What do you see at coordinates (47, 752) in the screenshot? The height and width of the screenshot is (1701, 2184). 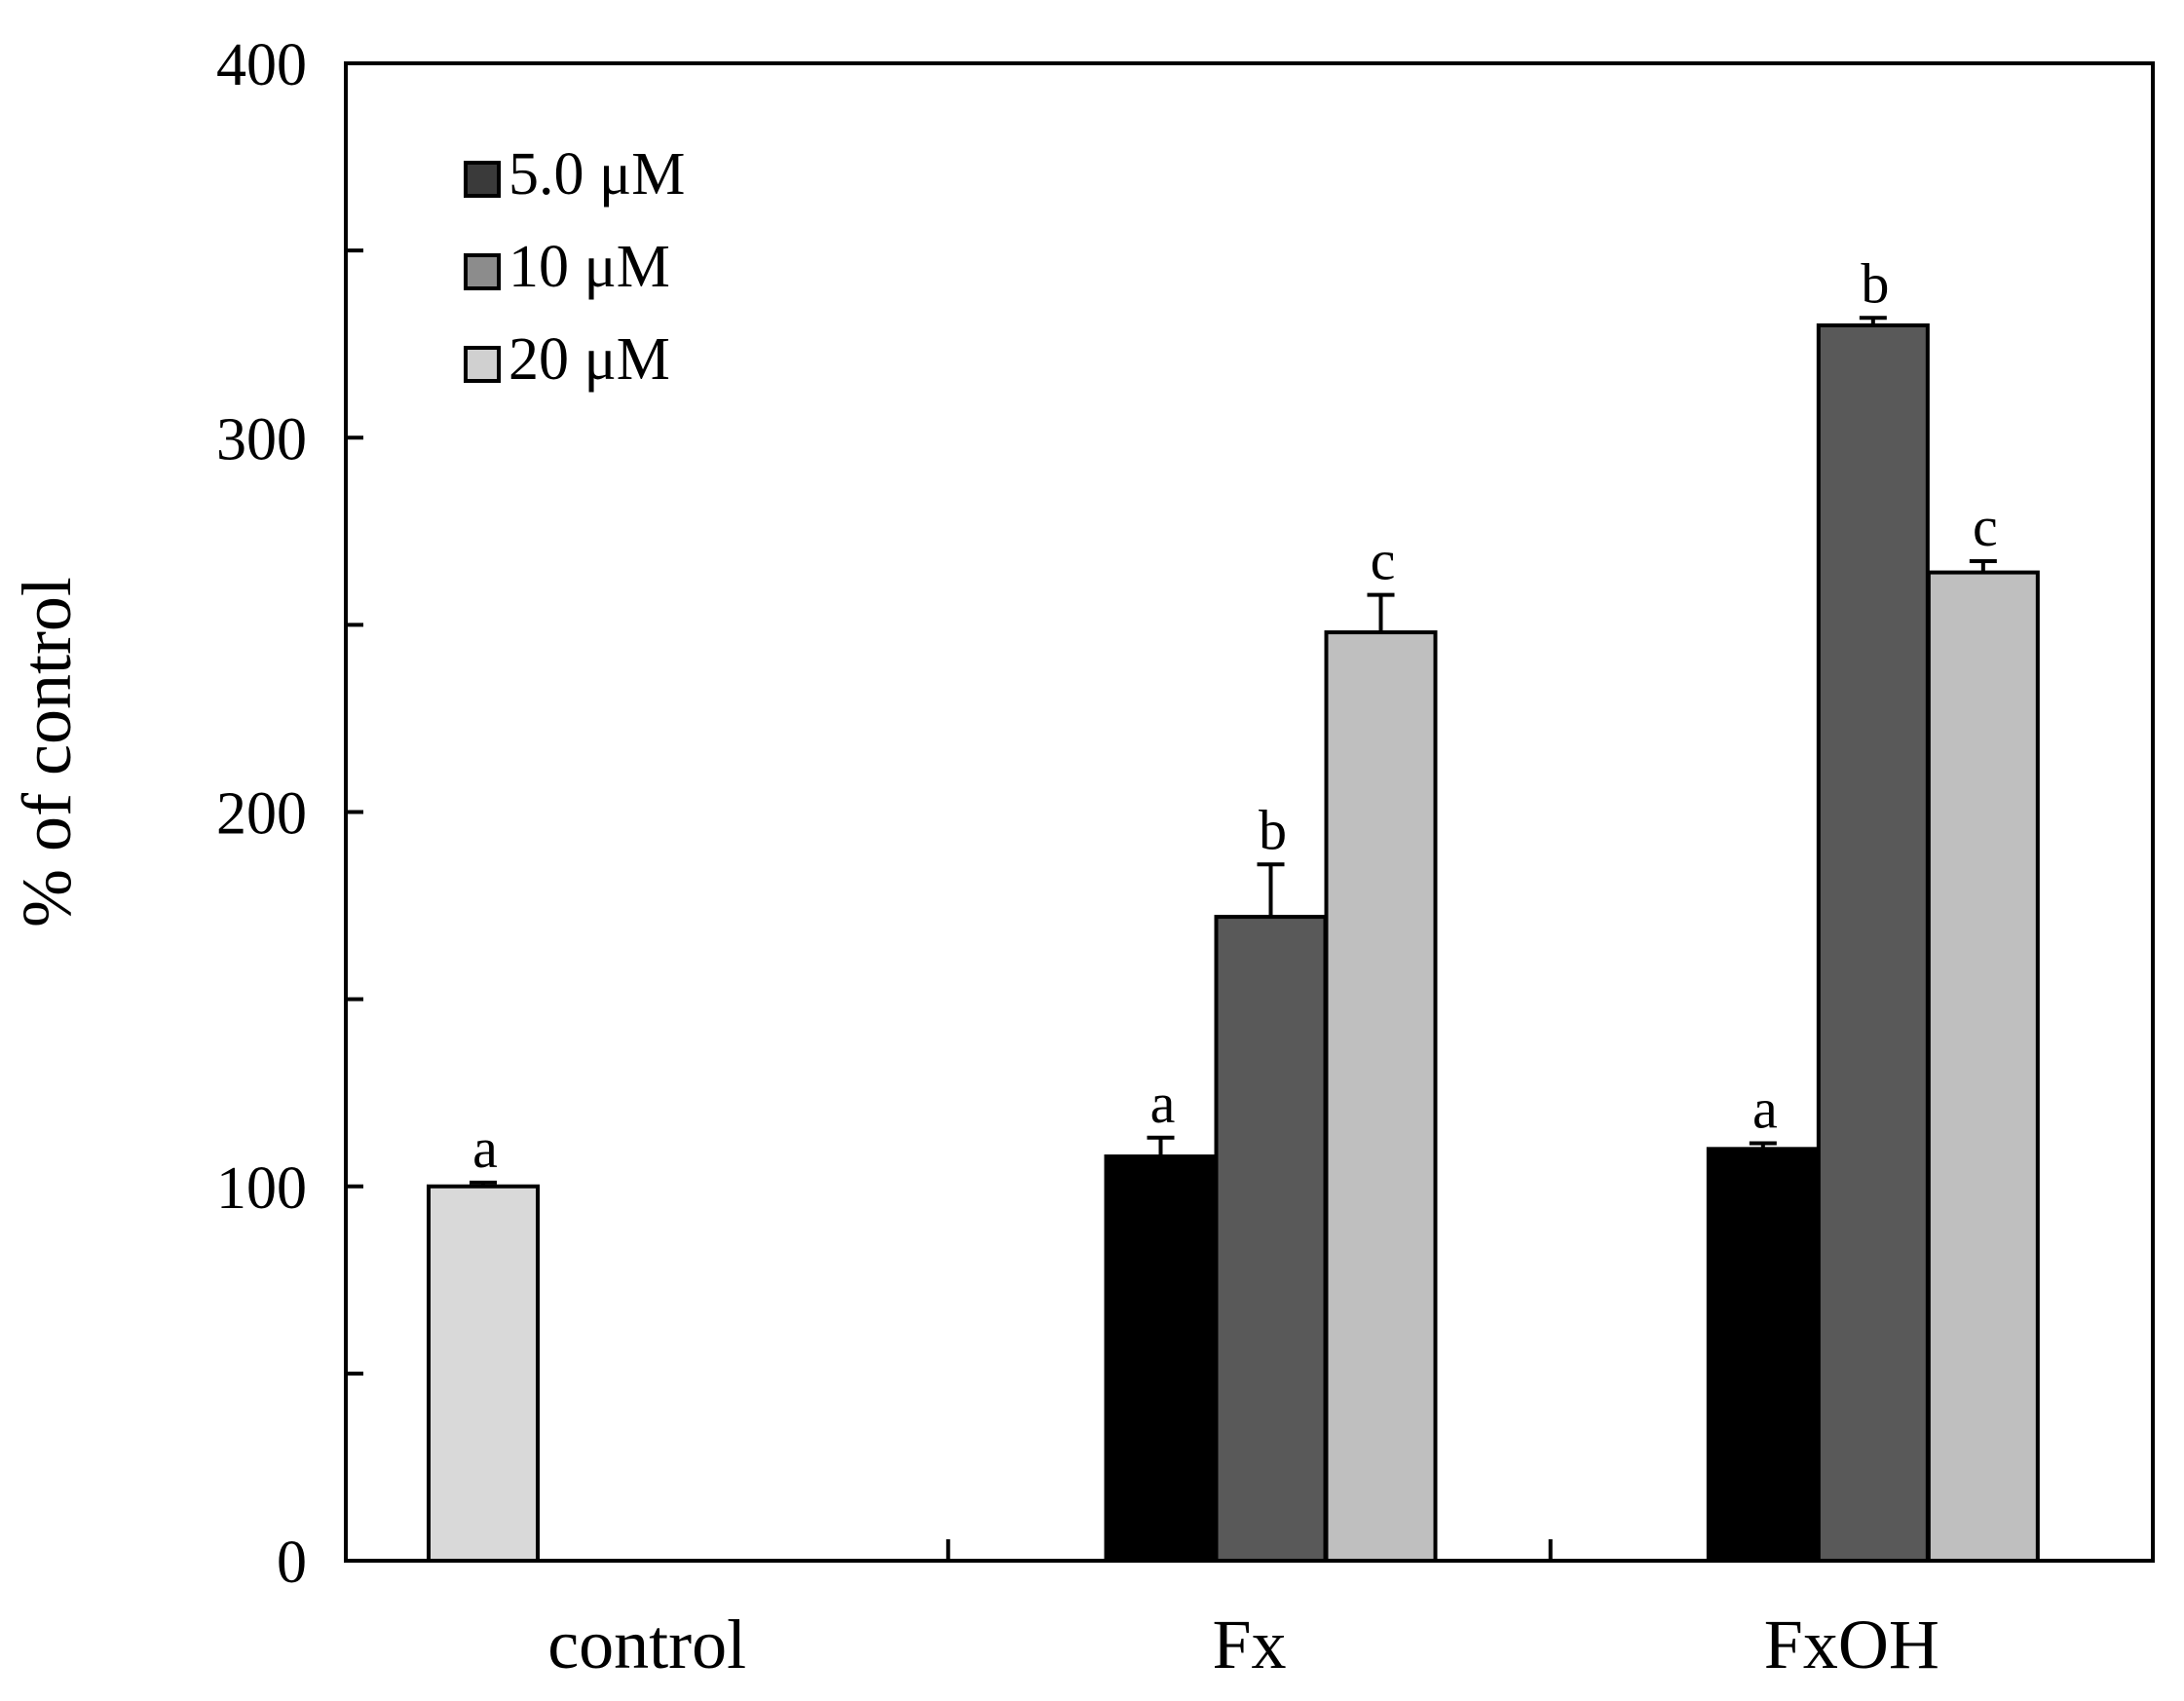 I see `y-axis-title: % of control` at bounding box center [47, 752].